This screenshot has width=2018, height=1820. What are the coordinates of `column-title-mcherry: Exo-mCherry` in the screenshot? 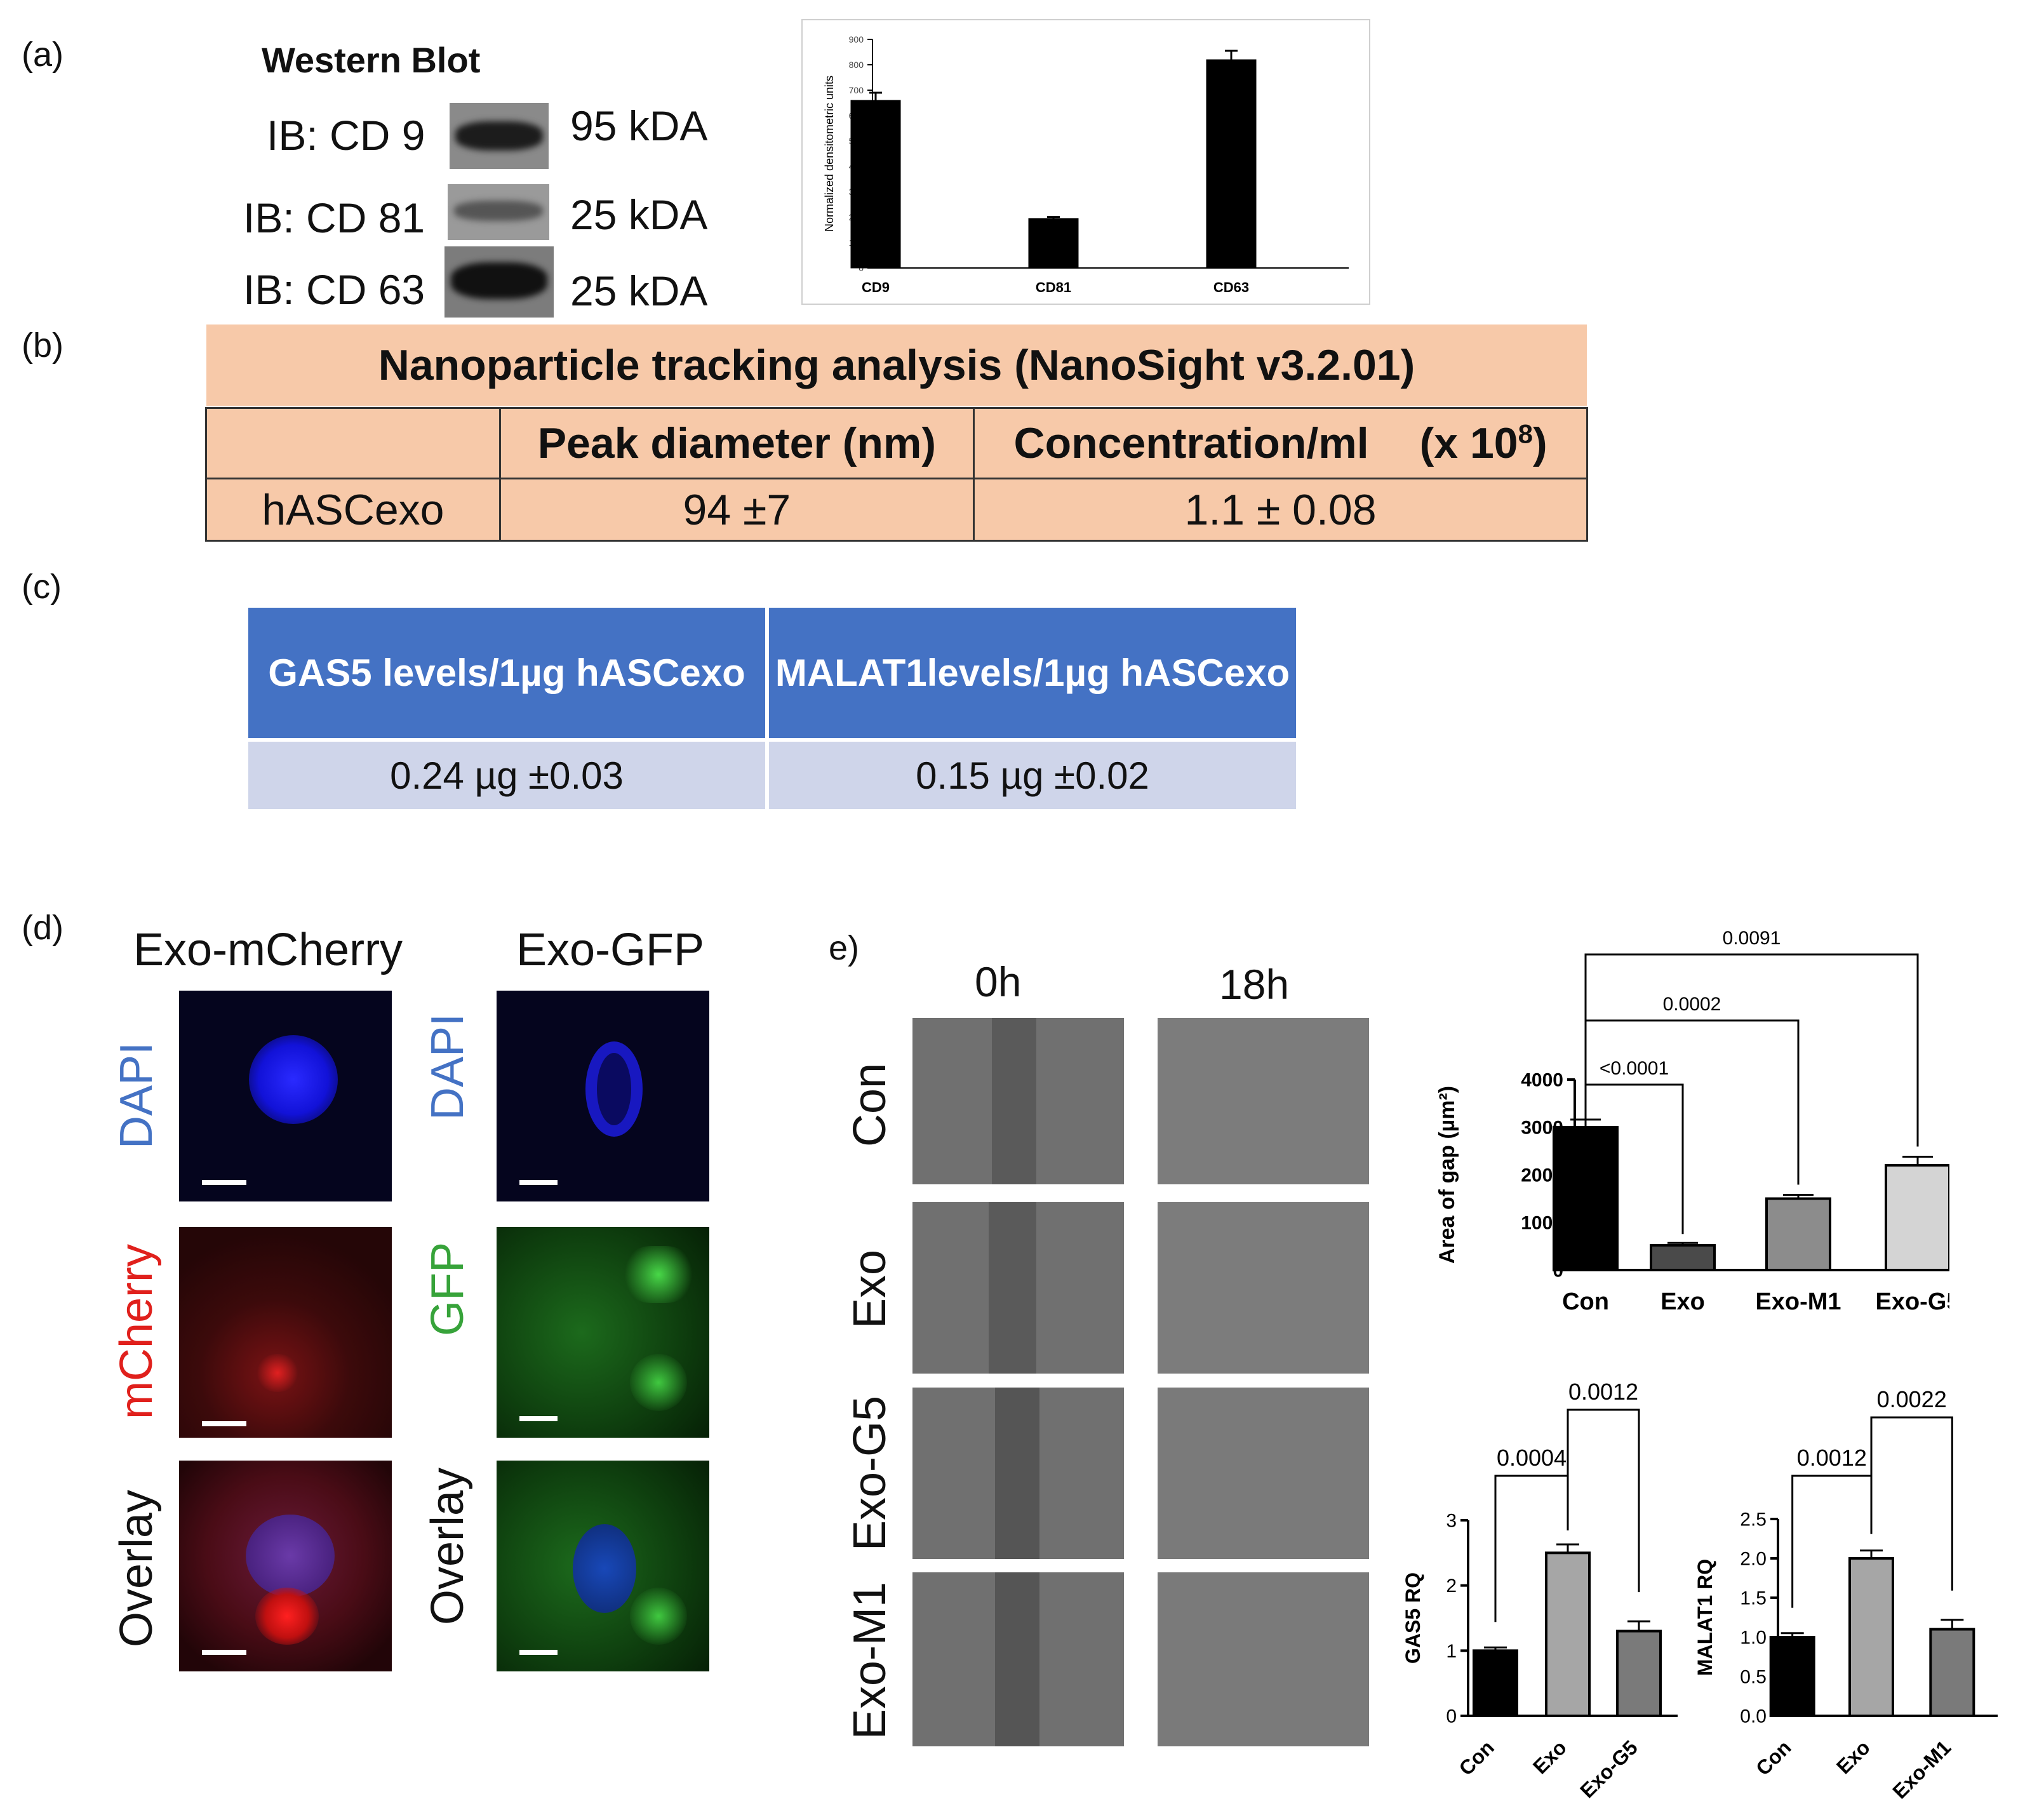 It's located at (268, 950).